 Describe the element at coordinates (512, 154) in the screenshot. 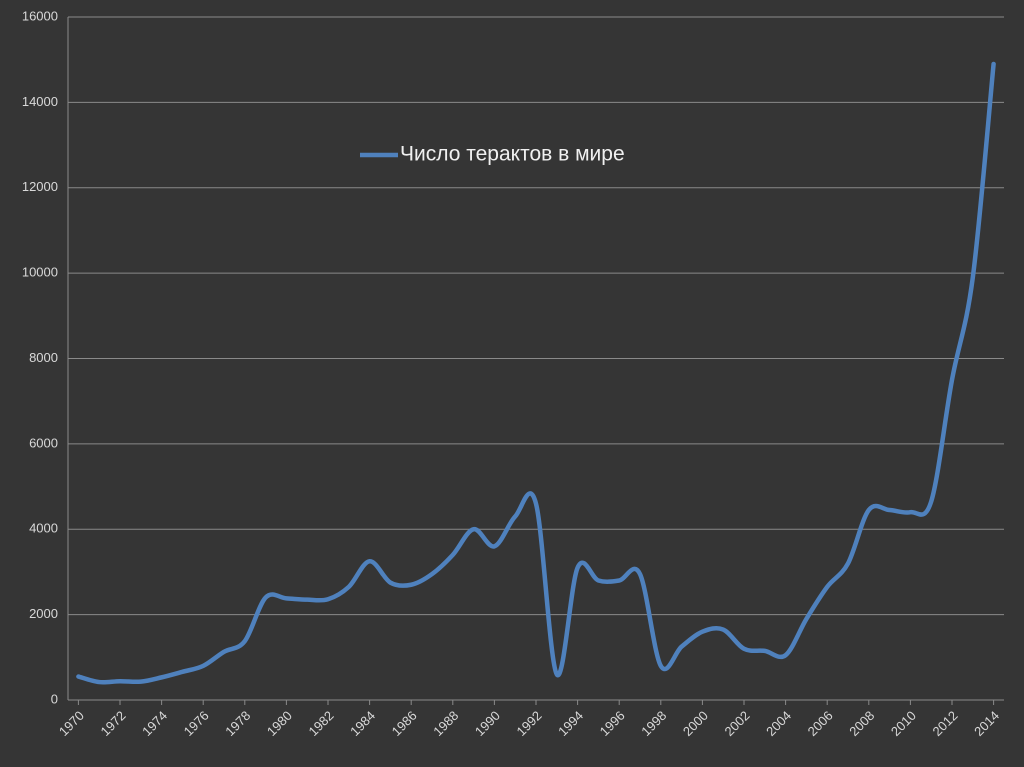

I see `legend-text: Число терактов в мире` at that location.